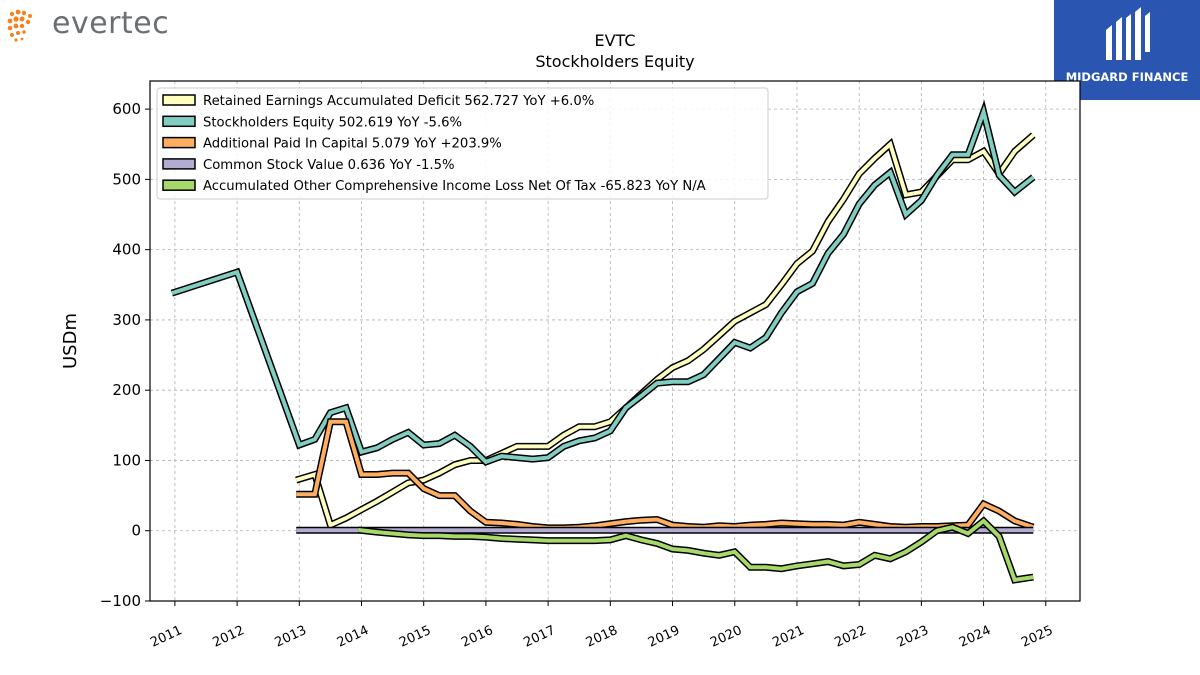 The height and width of the screenshot is (675, 1200). I want to click on legend-box, so click(462, 143).